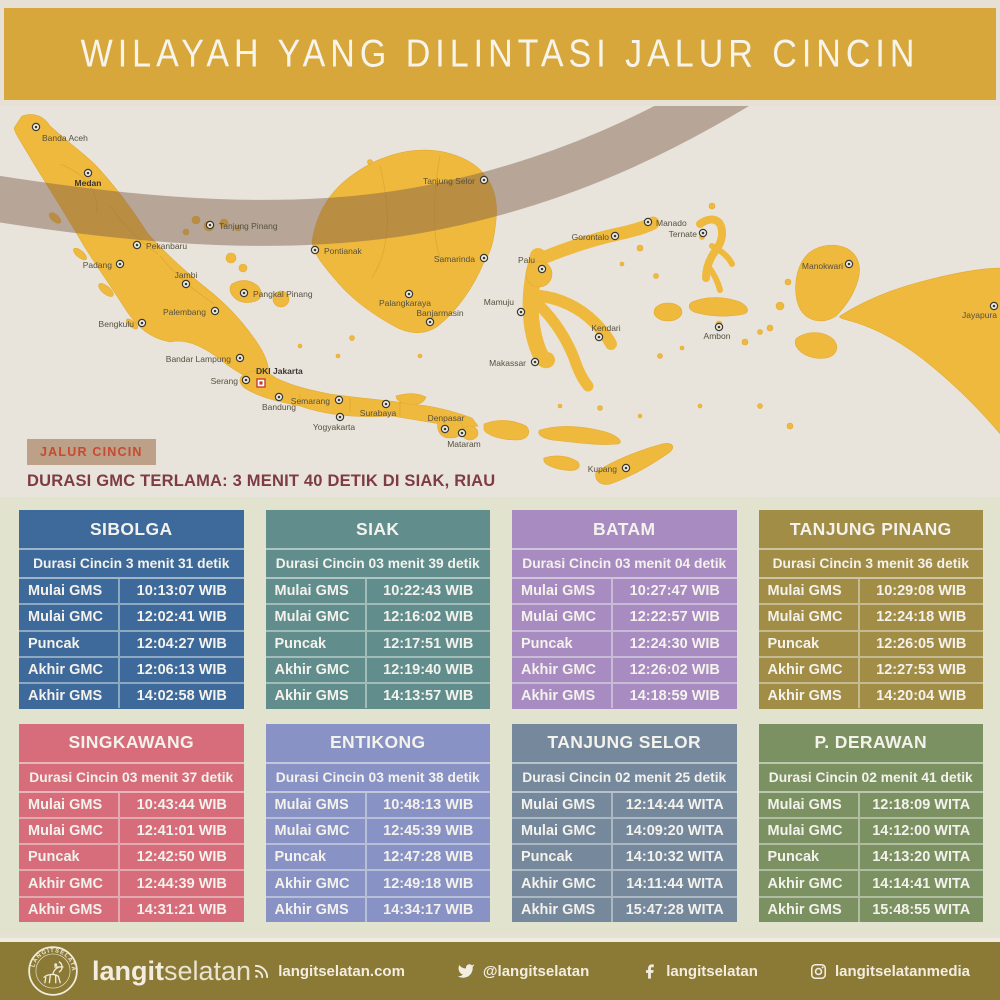 Image resolution: width=1000 pixels, height=1000 pixels. What do you see at coordinates (499, 302) in the screenshot?
I see `city-label: Mamuju` at bounding box center [499, 302].